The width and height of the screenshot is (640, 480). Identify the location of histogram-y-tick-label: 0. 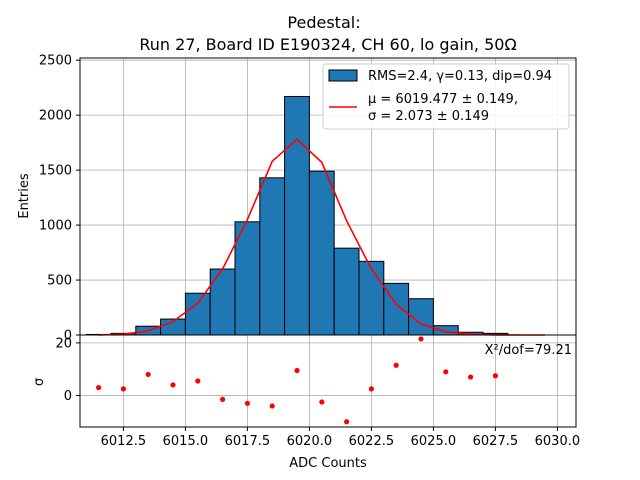
(68, 336).